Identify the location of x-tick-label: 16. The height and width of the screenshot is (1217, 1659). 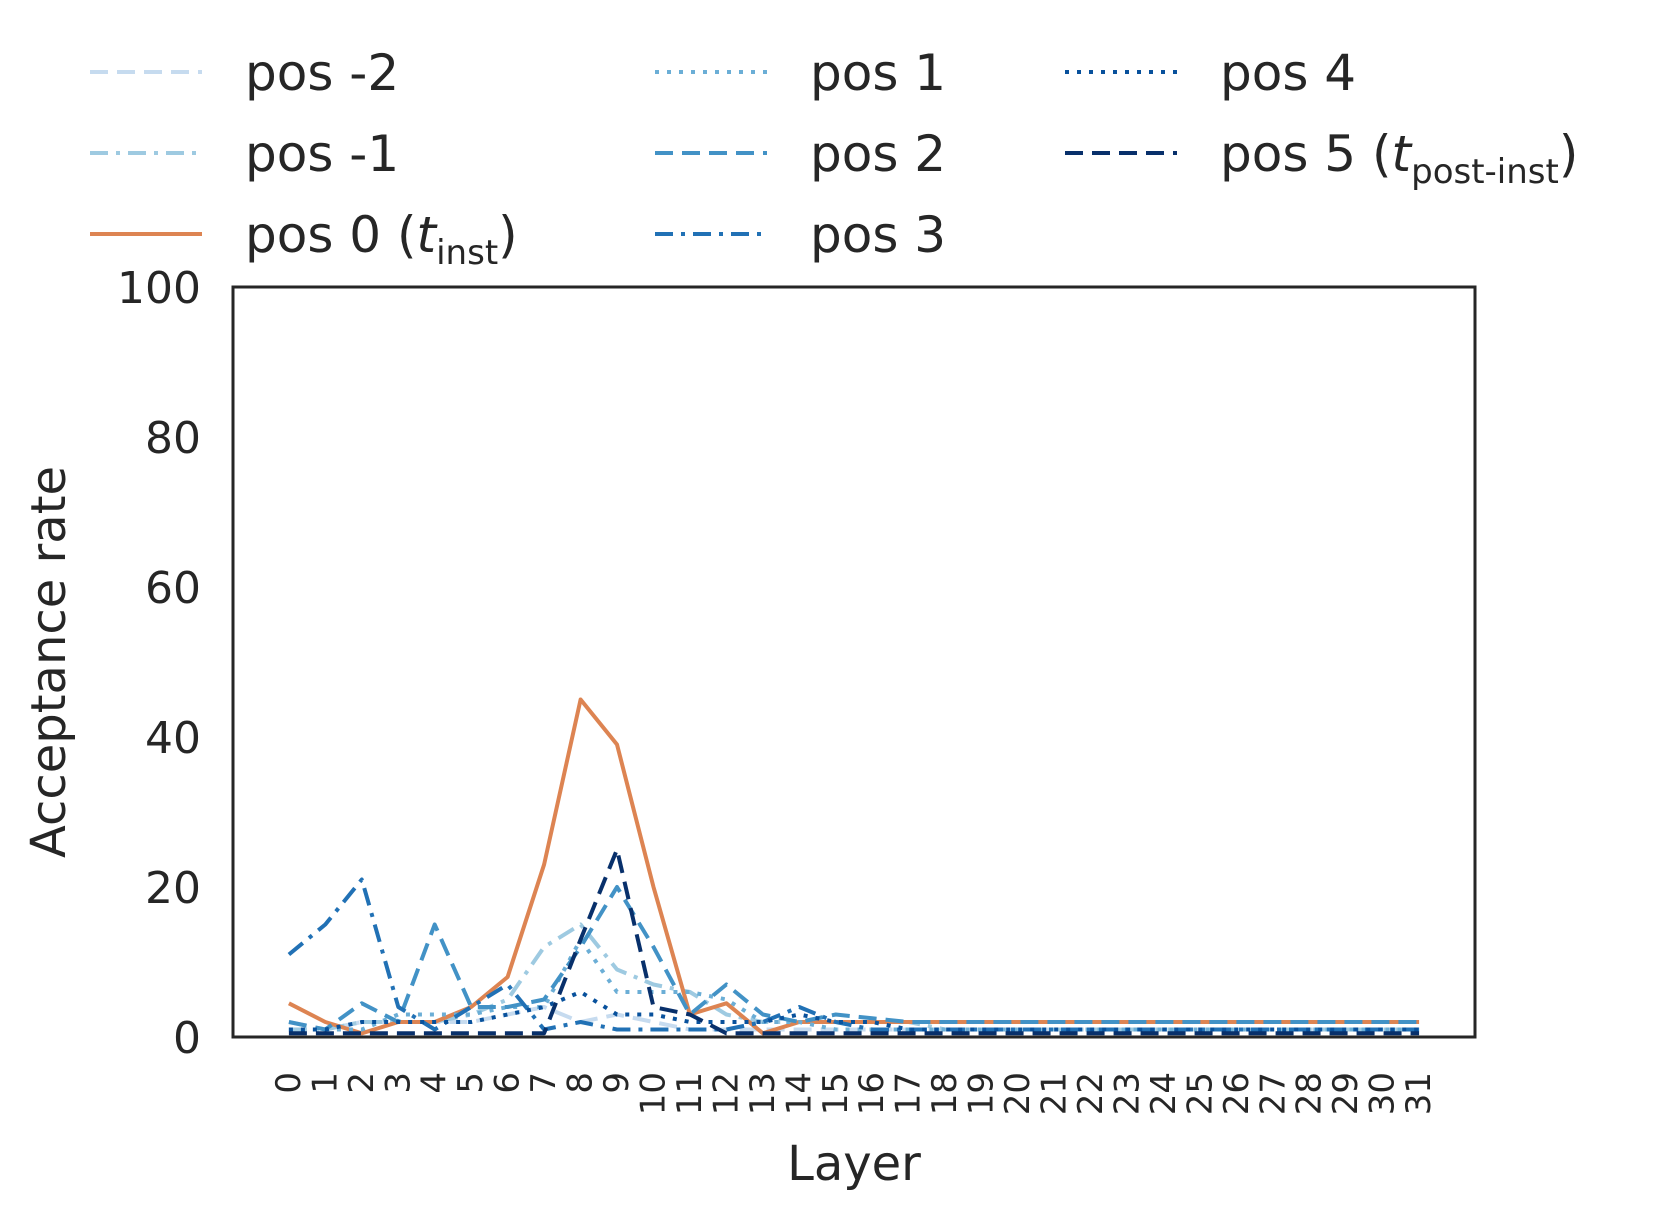
(872, 1093).